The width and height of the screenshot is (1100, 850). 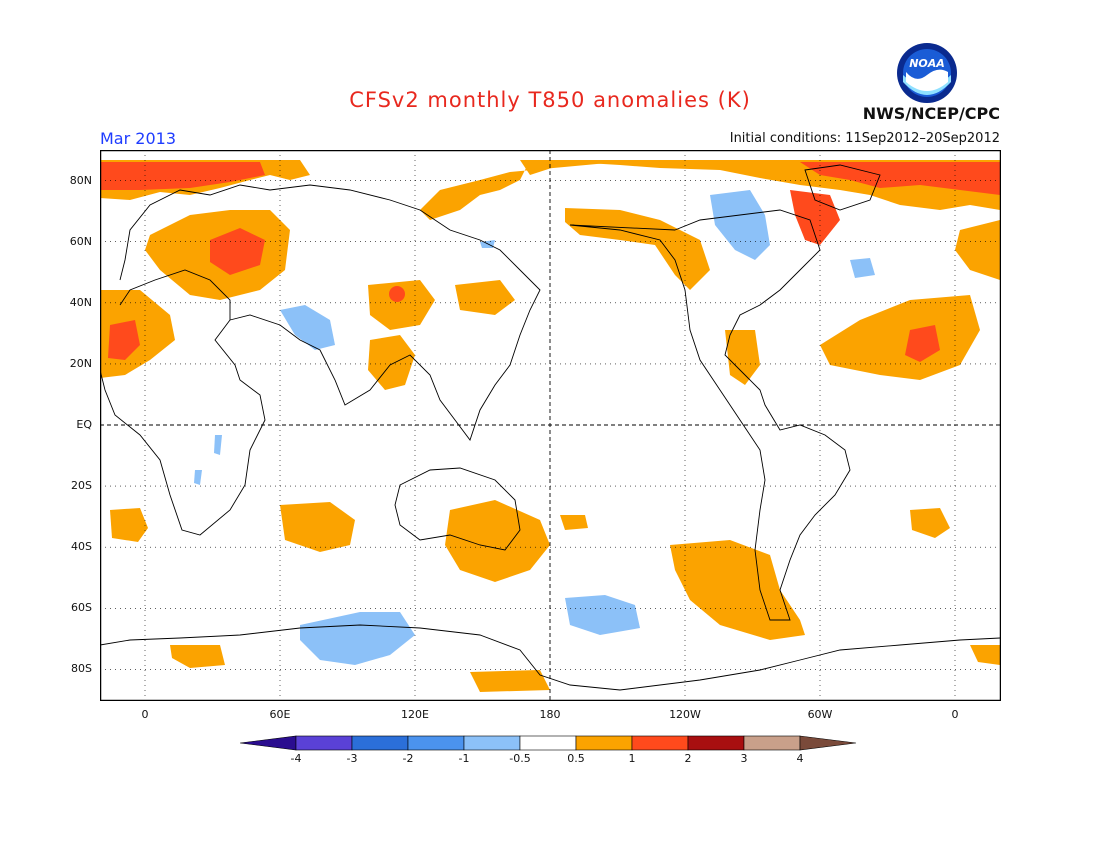 What do you see at coordinates (352, 758) in the screenshot?
I see `colorbar-label: -3` at bounding box center [352, 758].